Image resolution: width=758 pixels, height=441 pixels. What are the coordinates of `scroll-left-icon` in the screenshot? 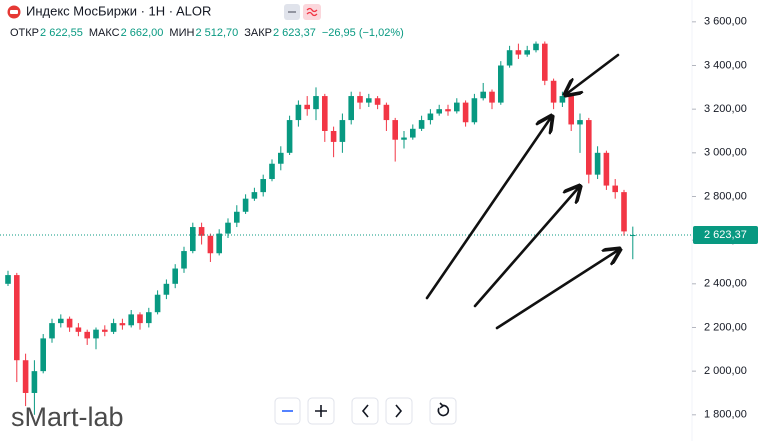 It's located at (365, 411).